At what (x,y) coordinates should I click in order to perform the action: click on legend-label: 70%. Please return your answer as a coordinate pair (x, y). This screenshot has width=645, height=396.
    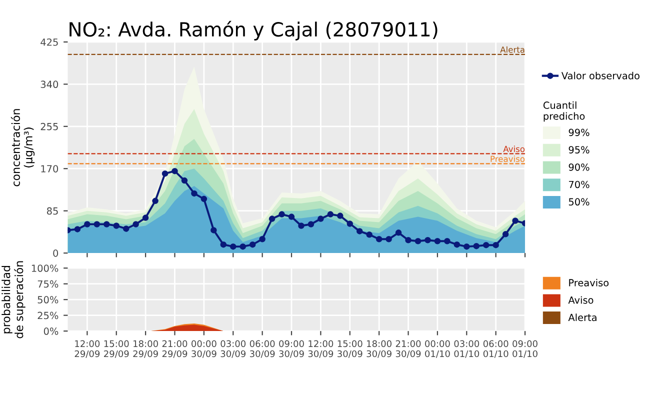
    Looking at the image, I should click on (579, 184).